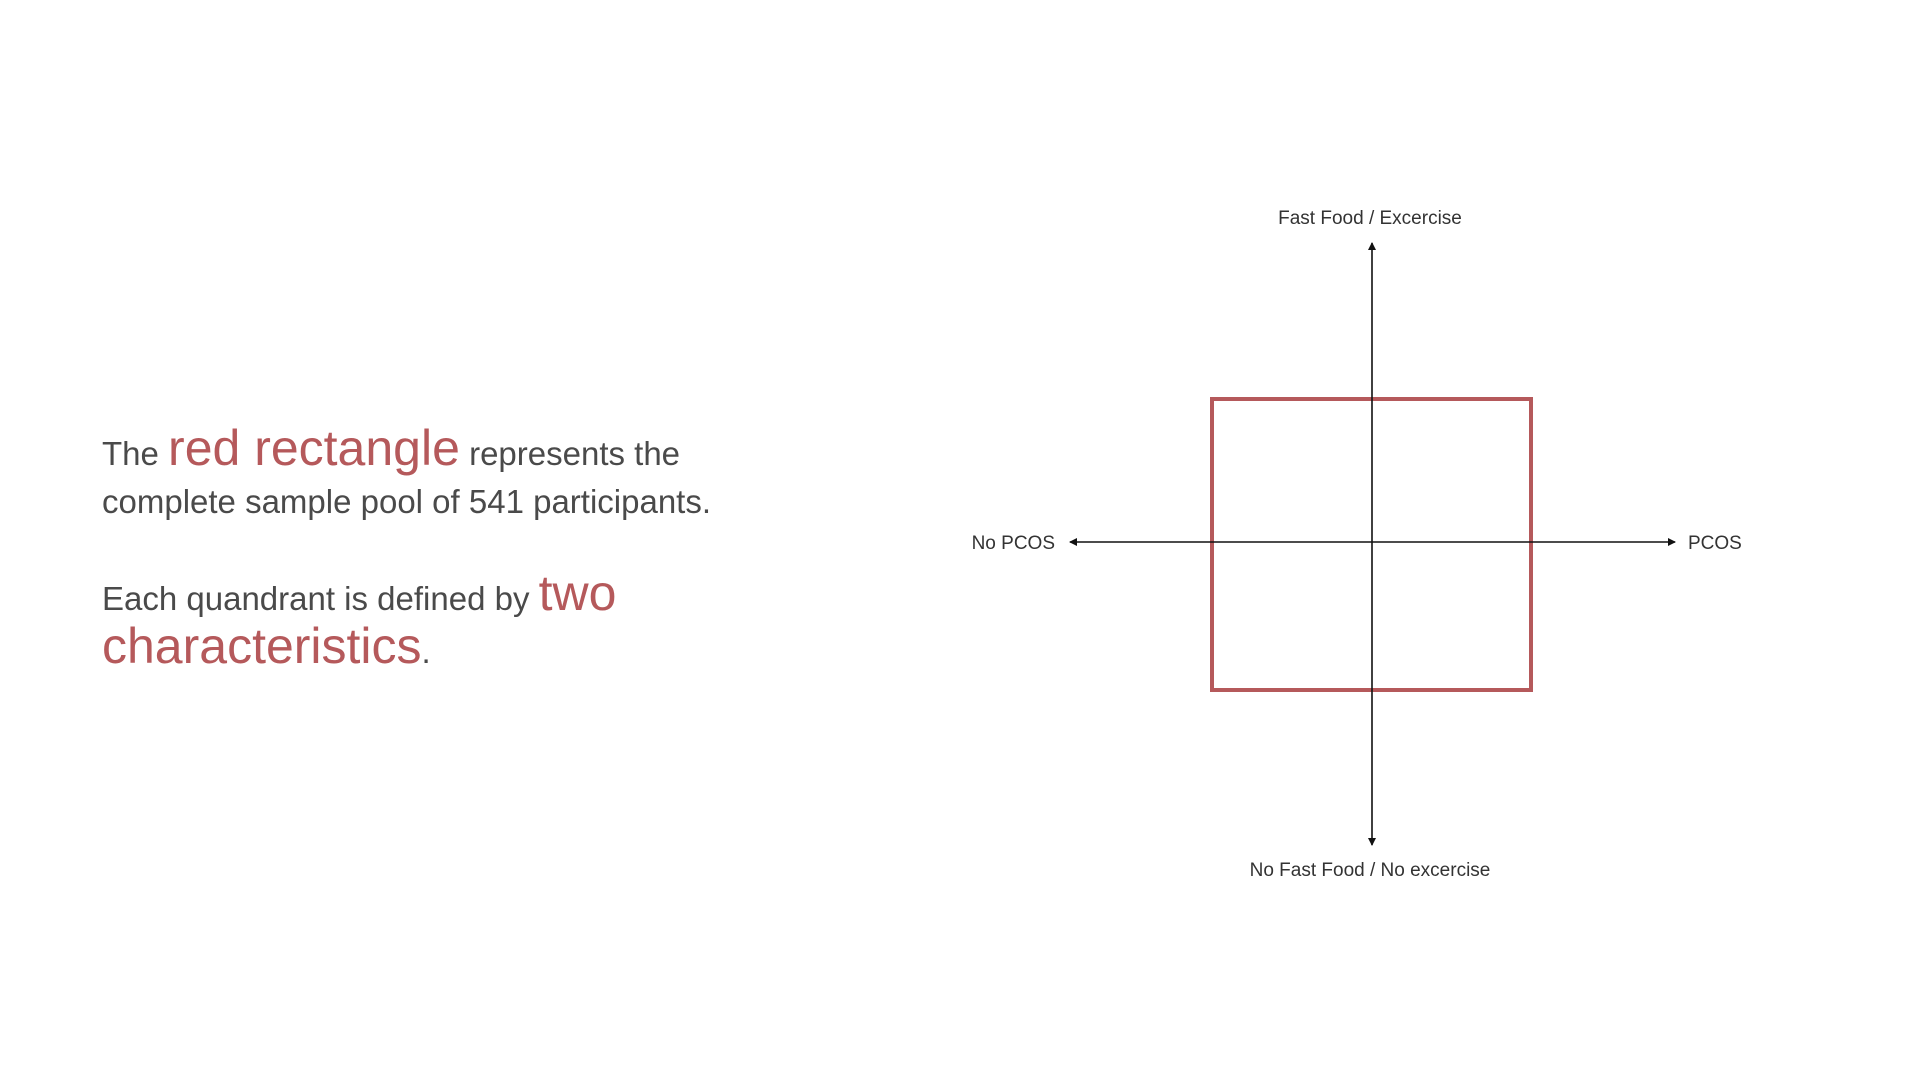 The image size is (1920, 1080). Describe the element at coordinates (1370, 218) in the screenshot. I see `top-axis-label: Fast Food / Excercise` at that location.